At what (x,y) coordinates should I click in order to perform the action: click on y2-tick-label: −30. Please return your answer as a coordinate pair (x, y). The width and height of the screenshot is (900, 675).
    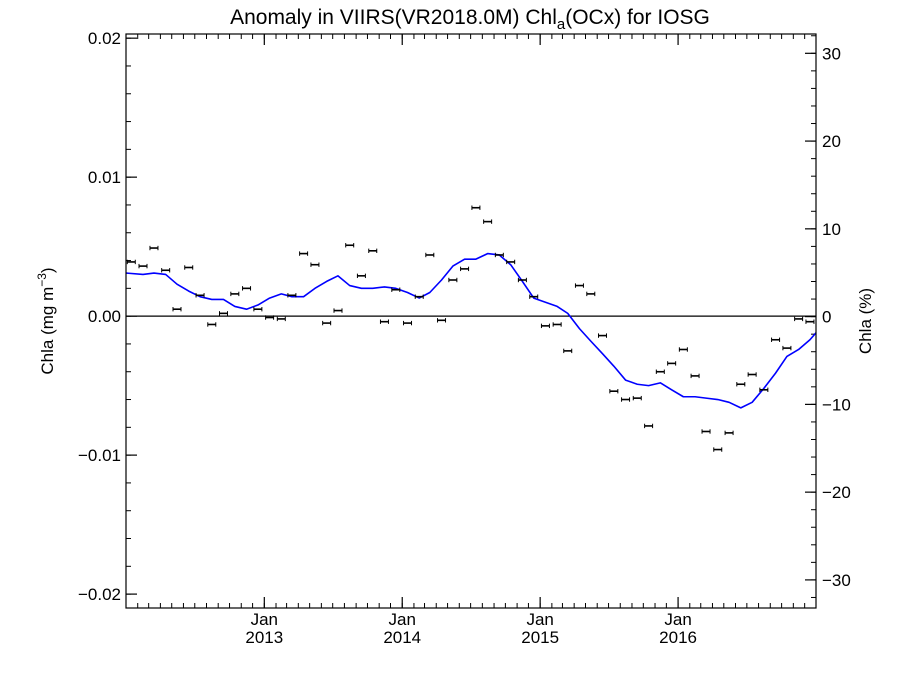
    Looking at the image, I should click on (836, 580).